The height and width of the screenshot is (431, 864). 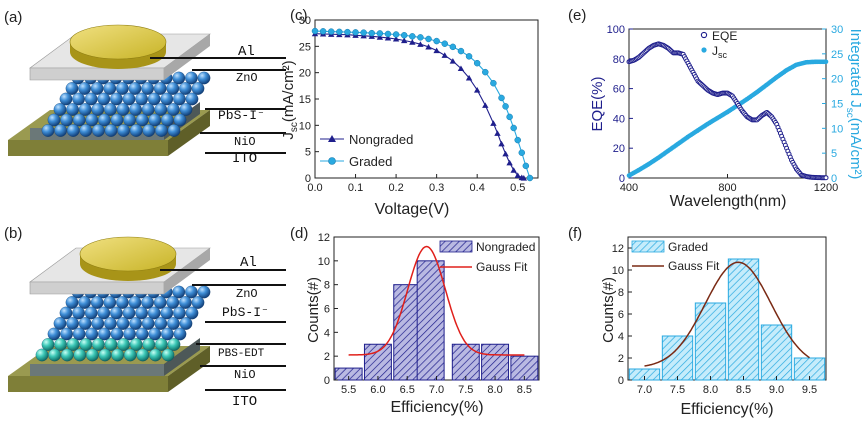 I want to click on plot-frame, so click(x=727, y=308).